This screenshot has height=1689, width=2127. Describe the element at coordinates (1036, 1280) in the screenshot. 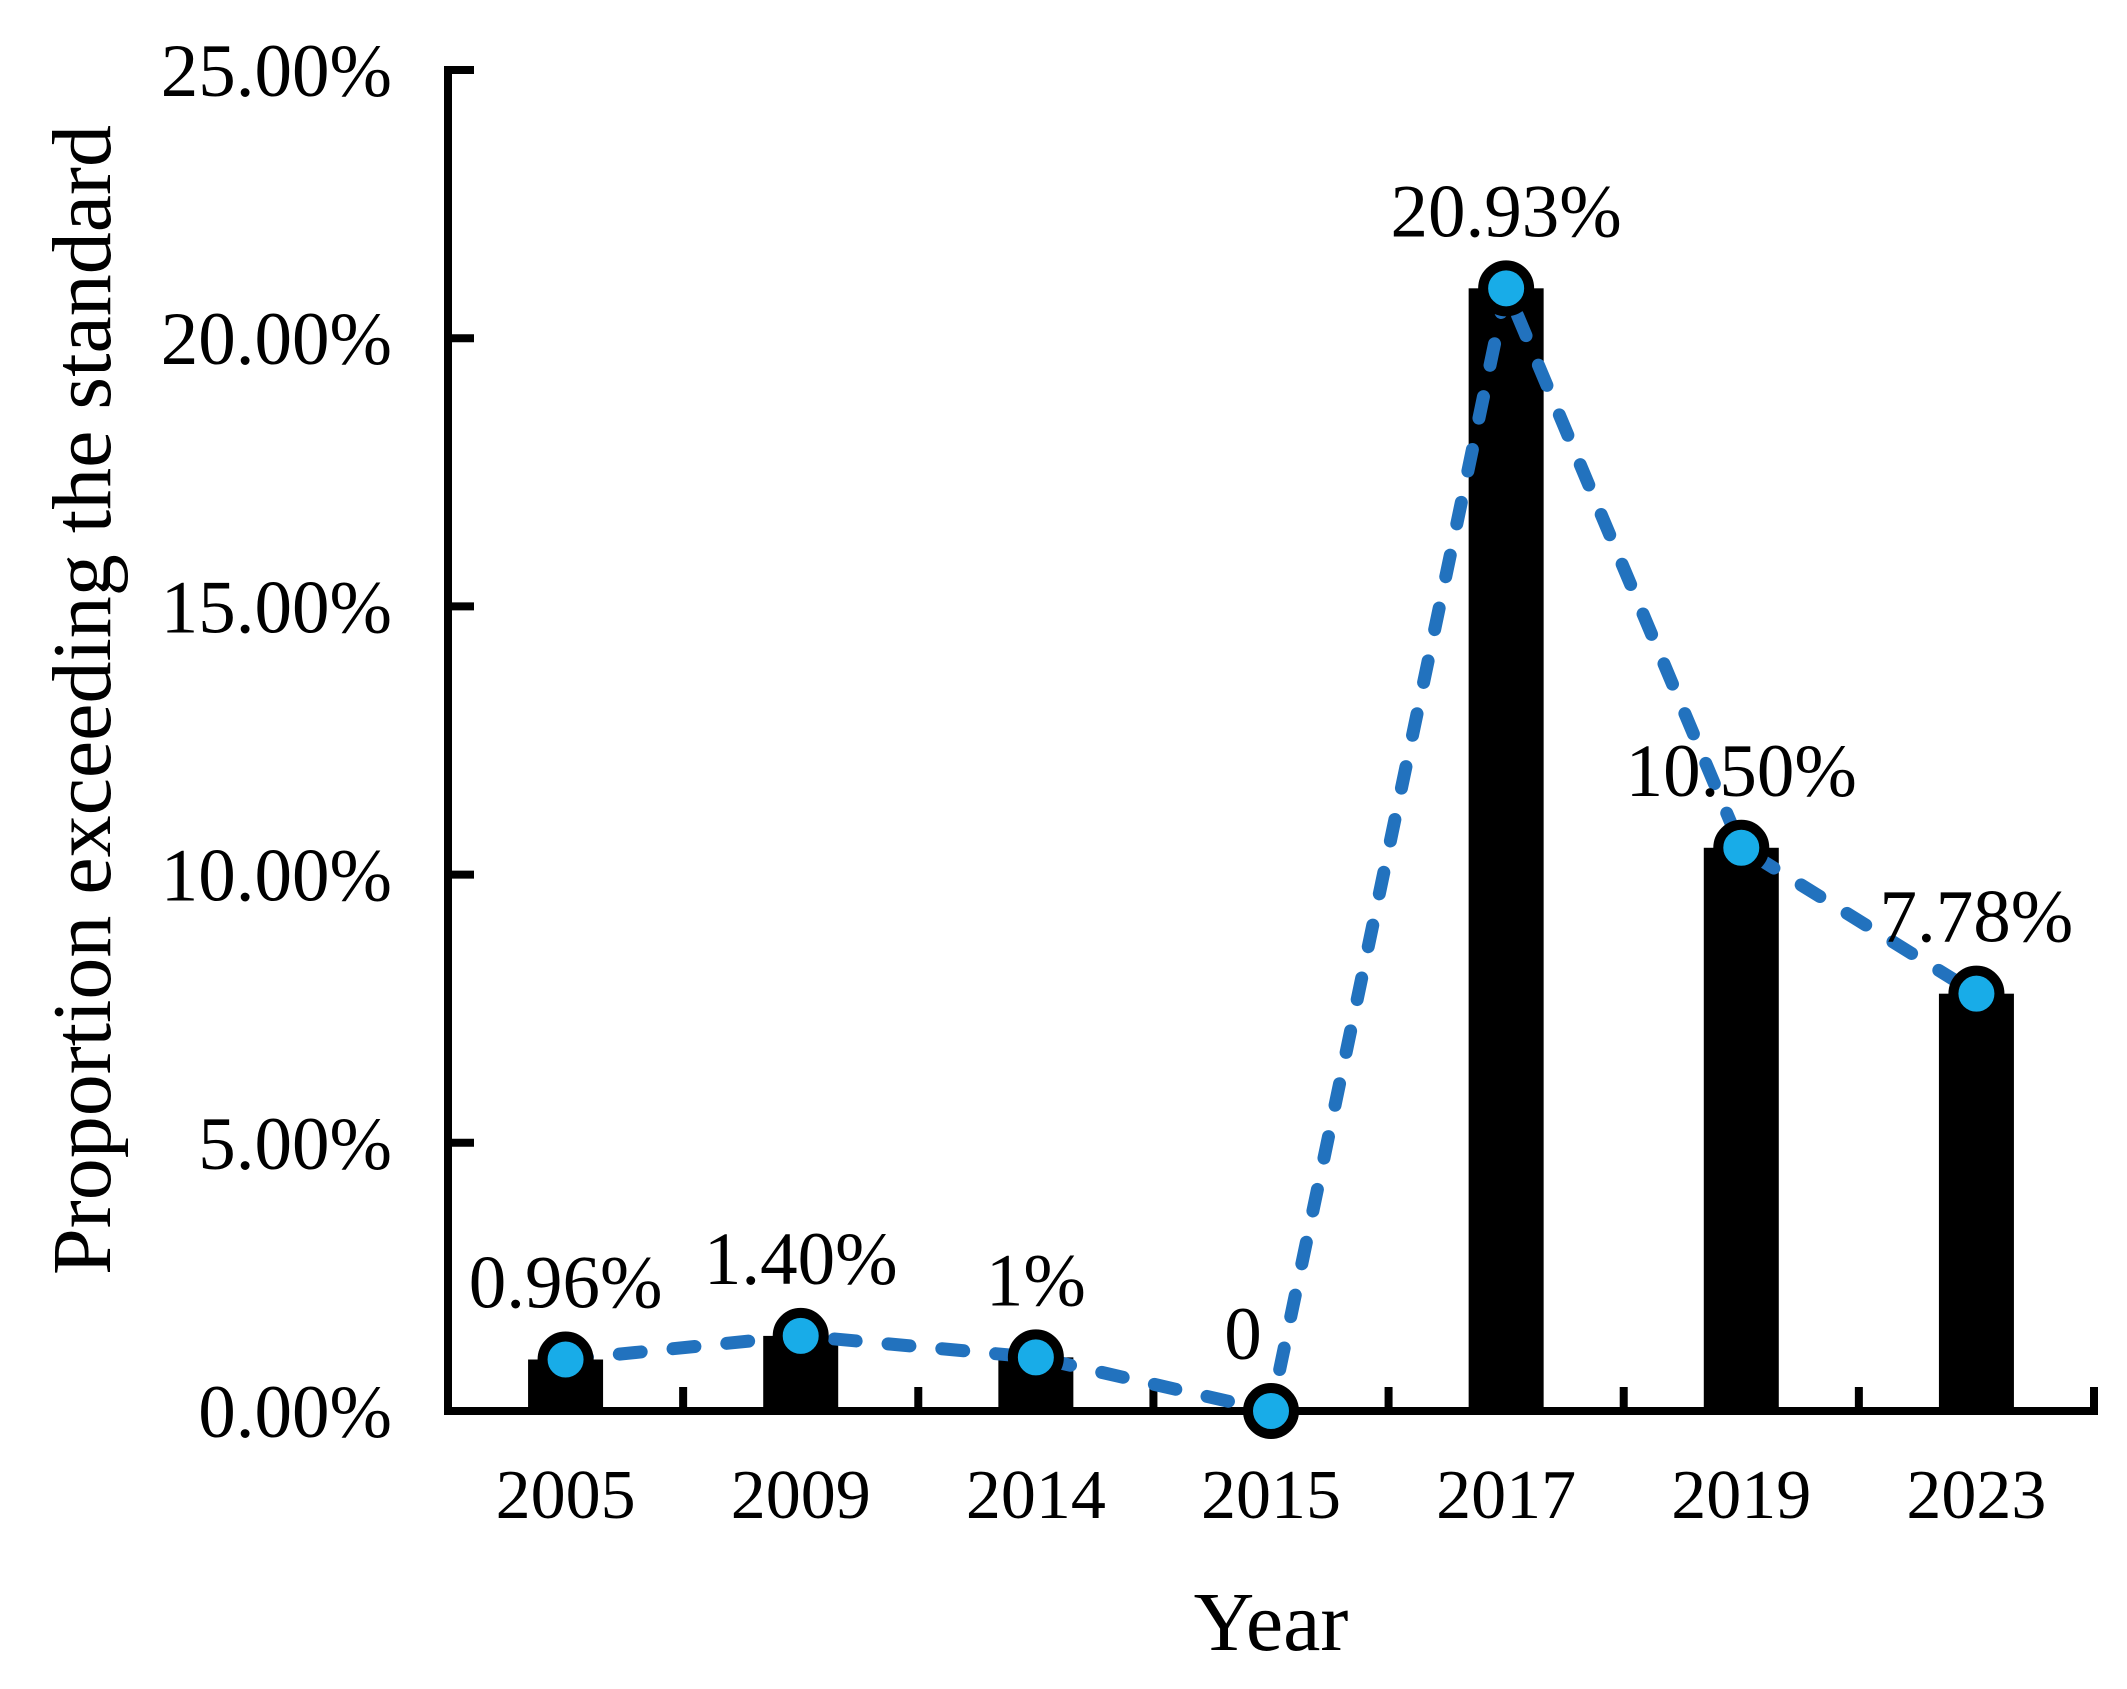

I see `data-label-2014: 1%` at that location.